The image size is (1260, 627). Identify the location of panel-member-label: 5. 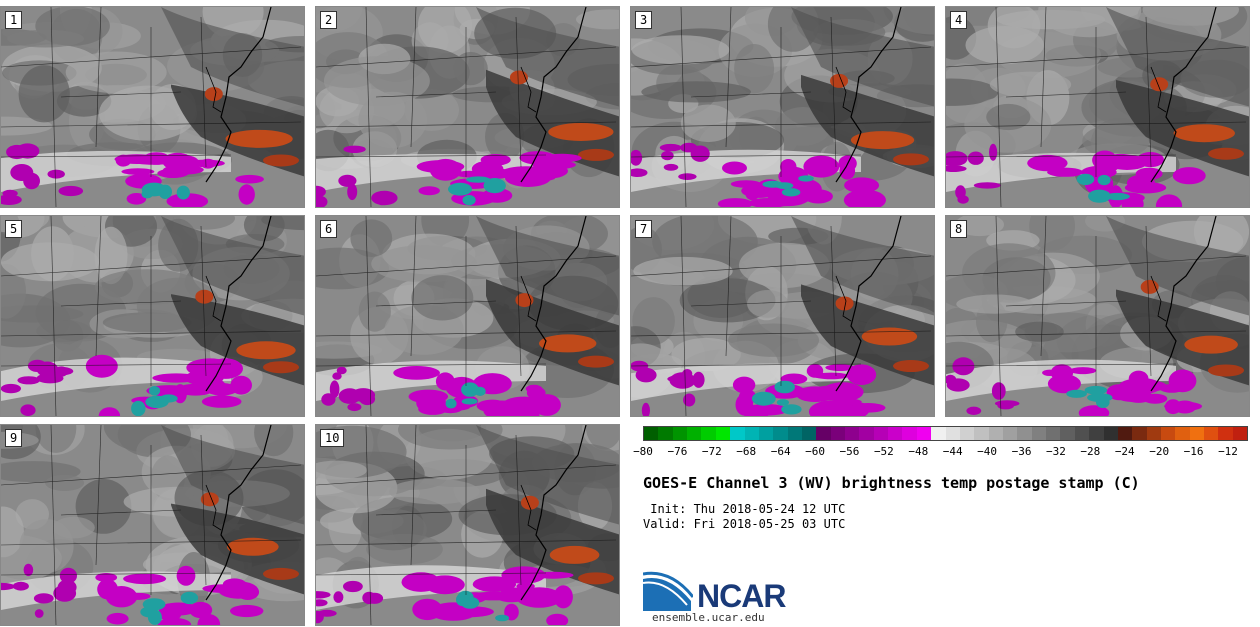
(14, 229).